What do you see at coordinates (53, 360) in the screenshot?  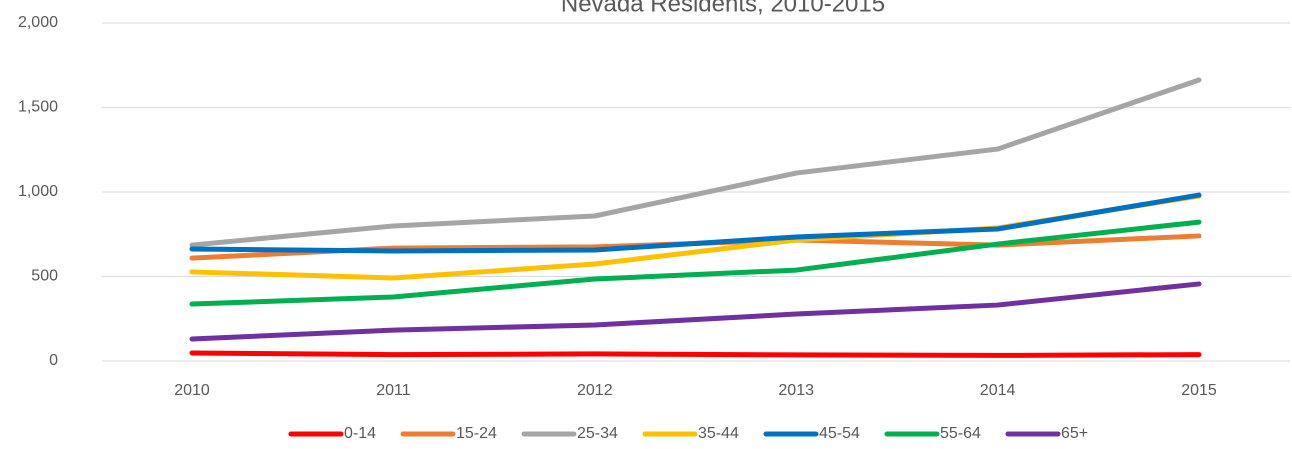 I see `y-tick-label: 0` at bounding box center [53, 360].